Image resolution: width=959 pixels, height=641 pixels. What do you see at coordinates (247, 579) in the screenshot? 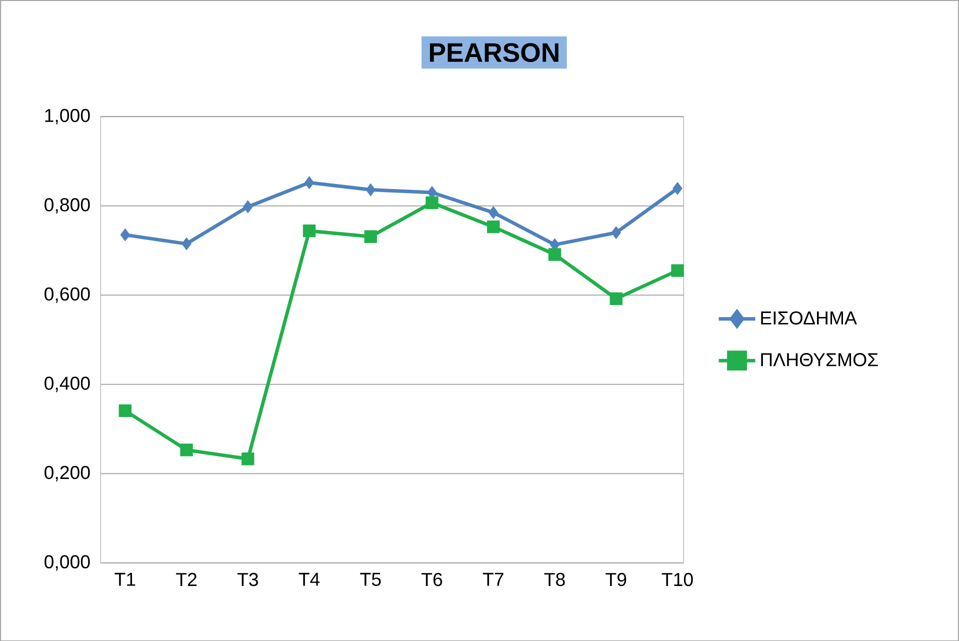
I see `x-tick-label: T3` at bounding box center [247, 579].